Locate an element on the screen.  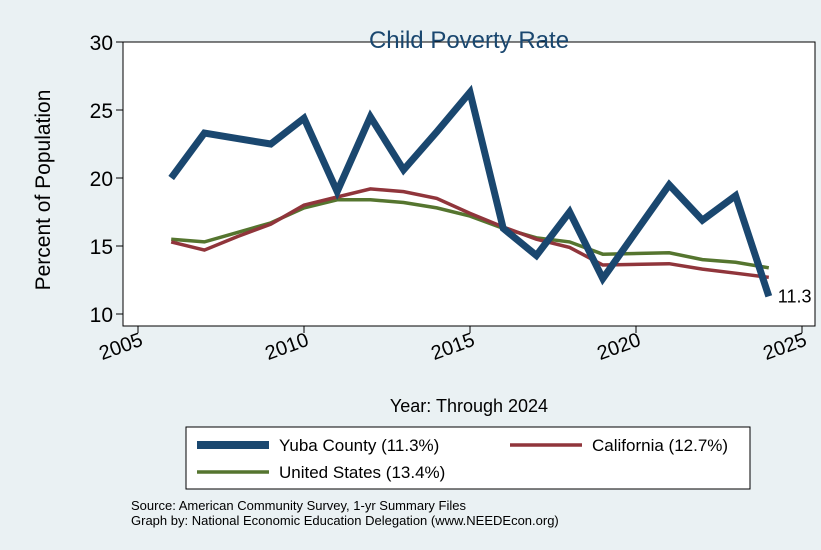
chart-title: Child Poverty Rate is located at coordinates (469, 40).